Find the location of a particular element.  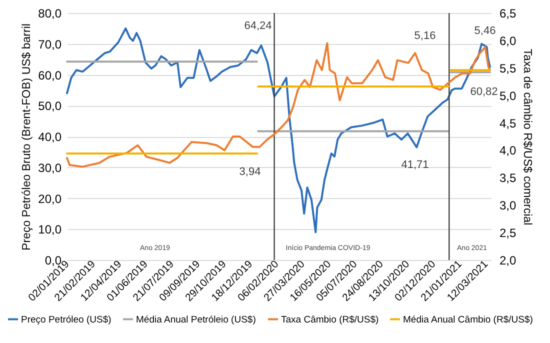

y2-axis-title: Taxa de câmbio R$/US$ comercial is located at coordinates (527, 137).